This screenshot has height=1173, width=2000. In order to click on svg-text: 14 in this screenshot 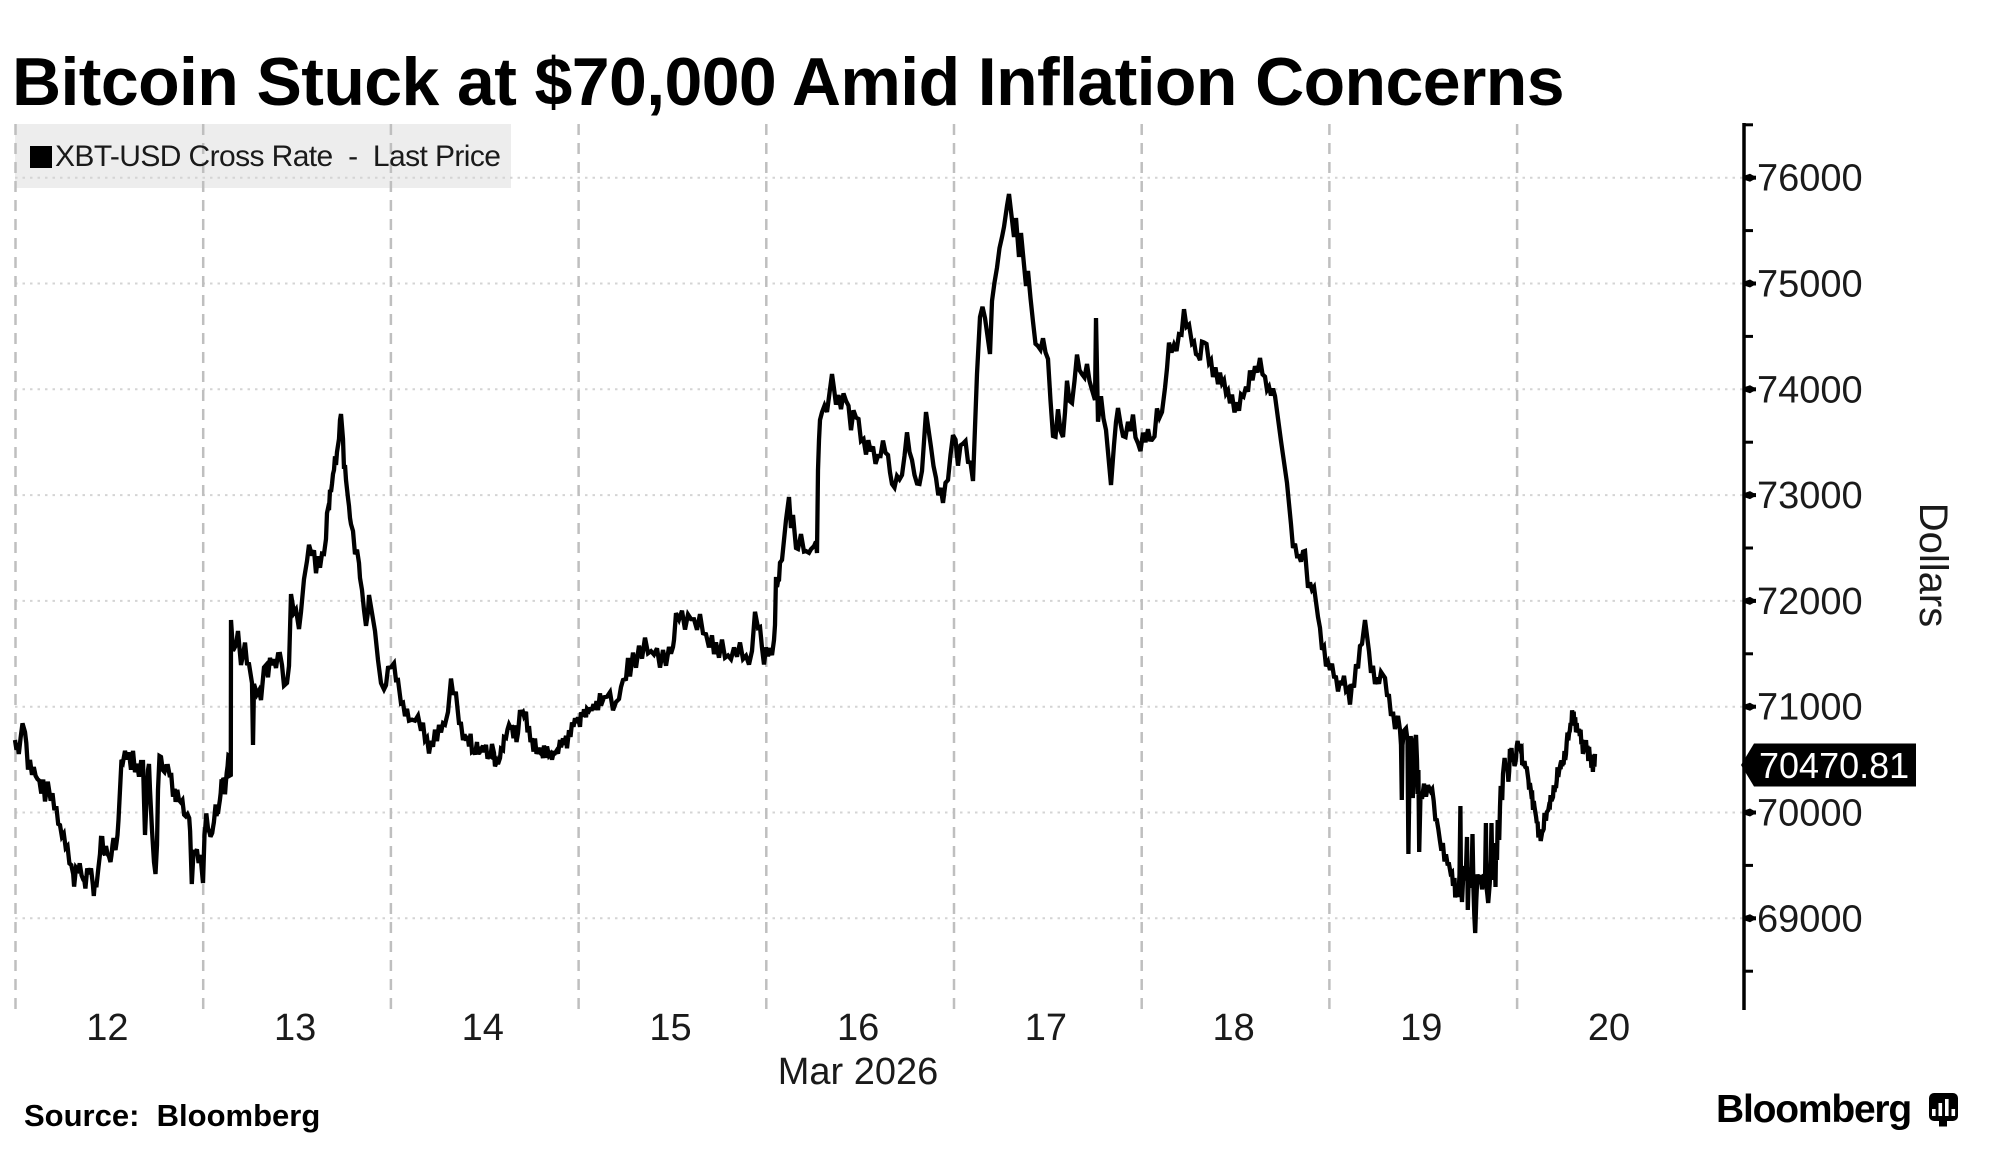, I will do `click(483, 1028)`.